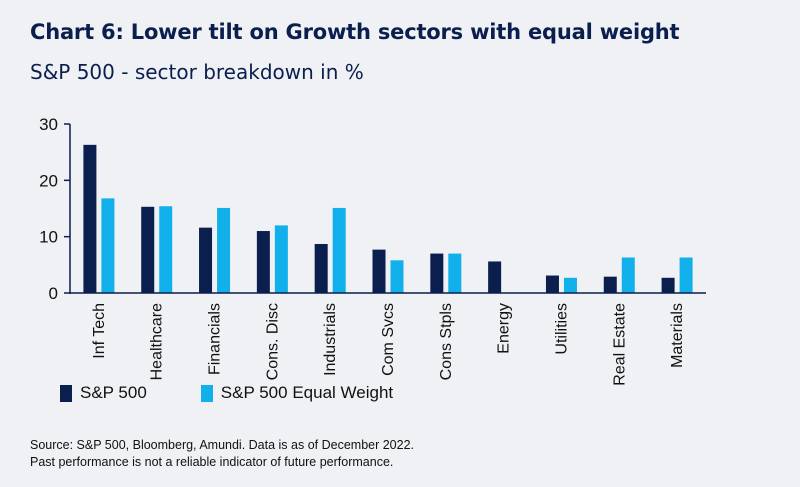 Image resolution: width=800 pixels, height=487 pixels. What do you see at coordinates (48, 237) in the screenshot?
I see `y-tick-label: 10` at bounding box center [48, 237].